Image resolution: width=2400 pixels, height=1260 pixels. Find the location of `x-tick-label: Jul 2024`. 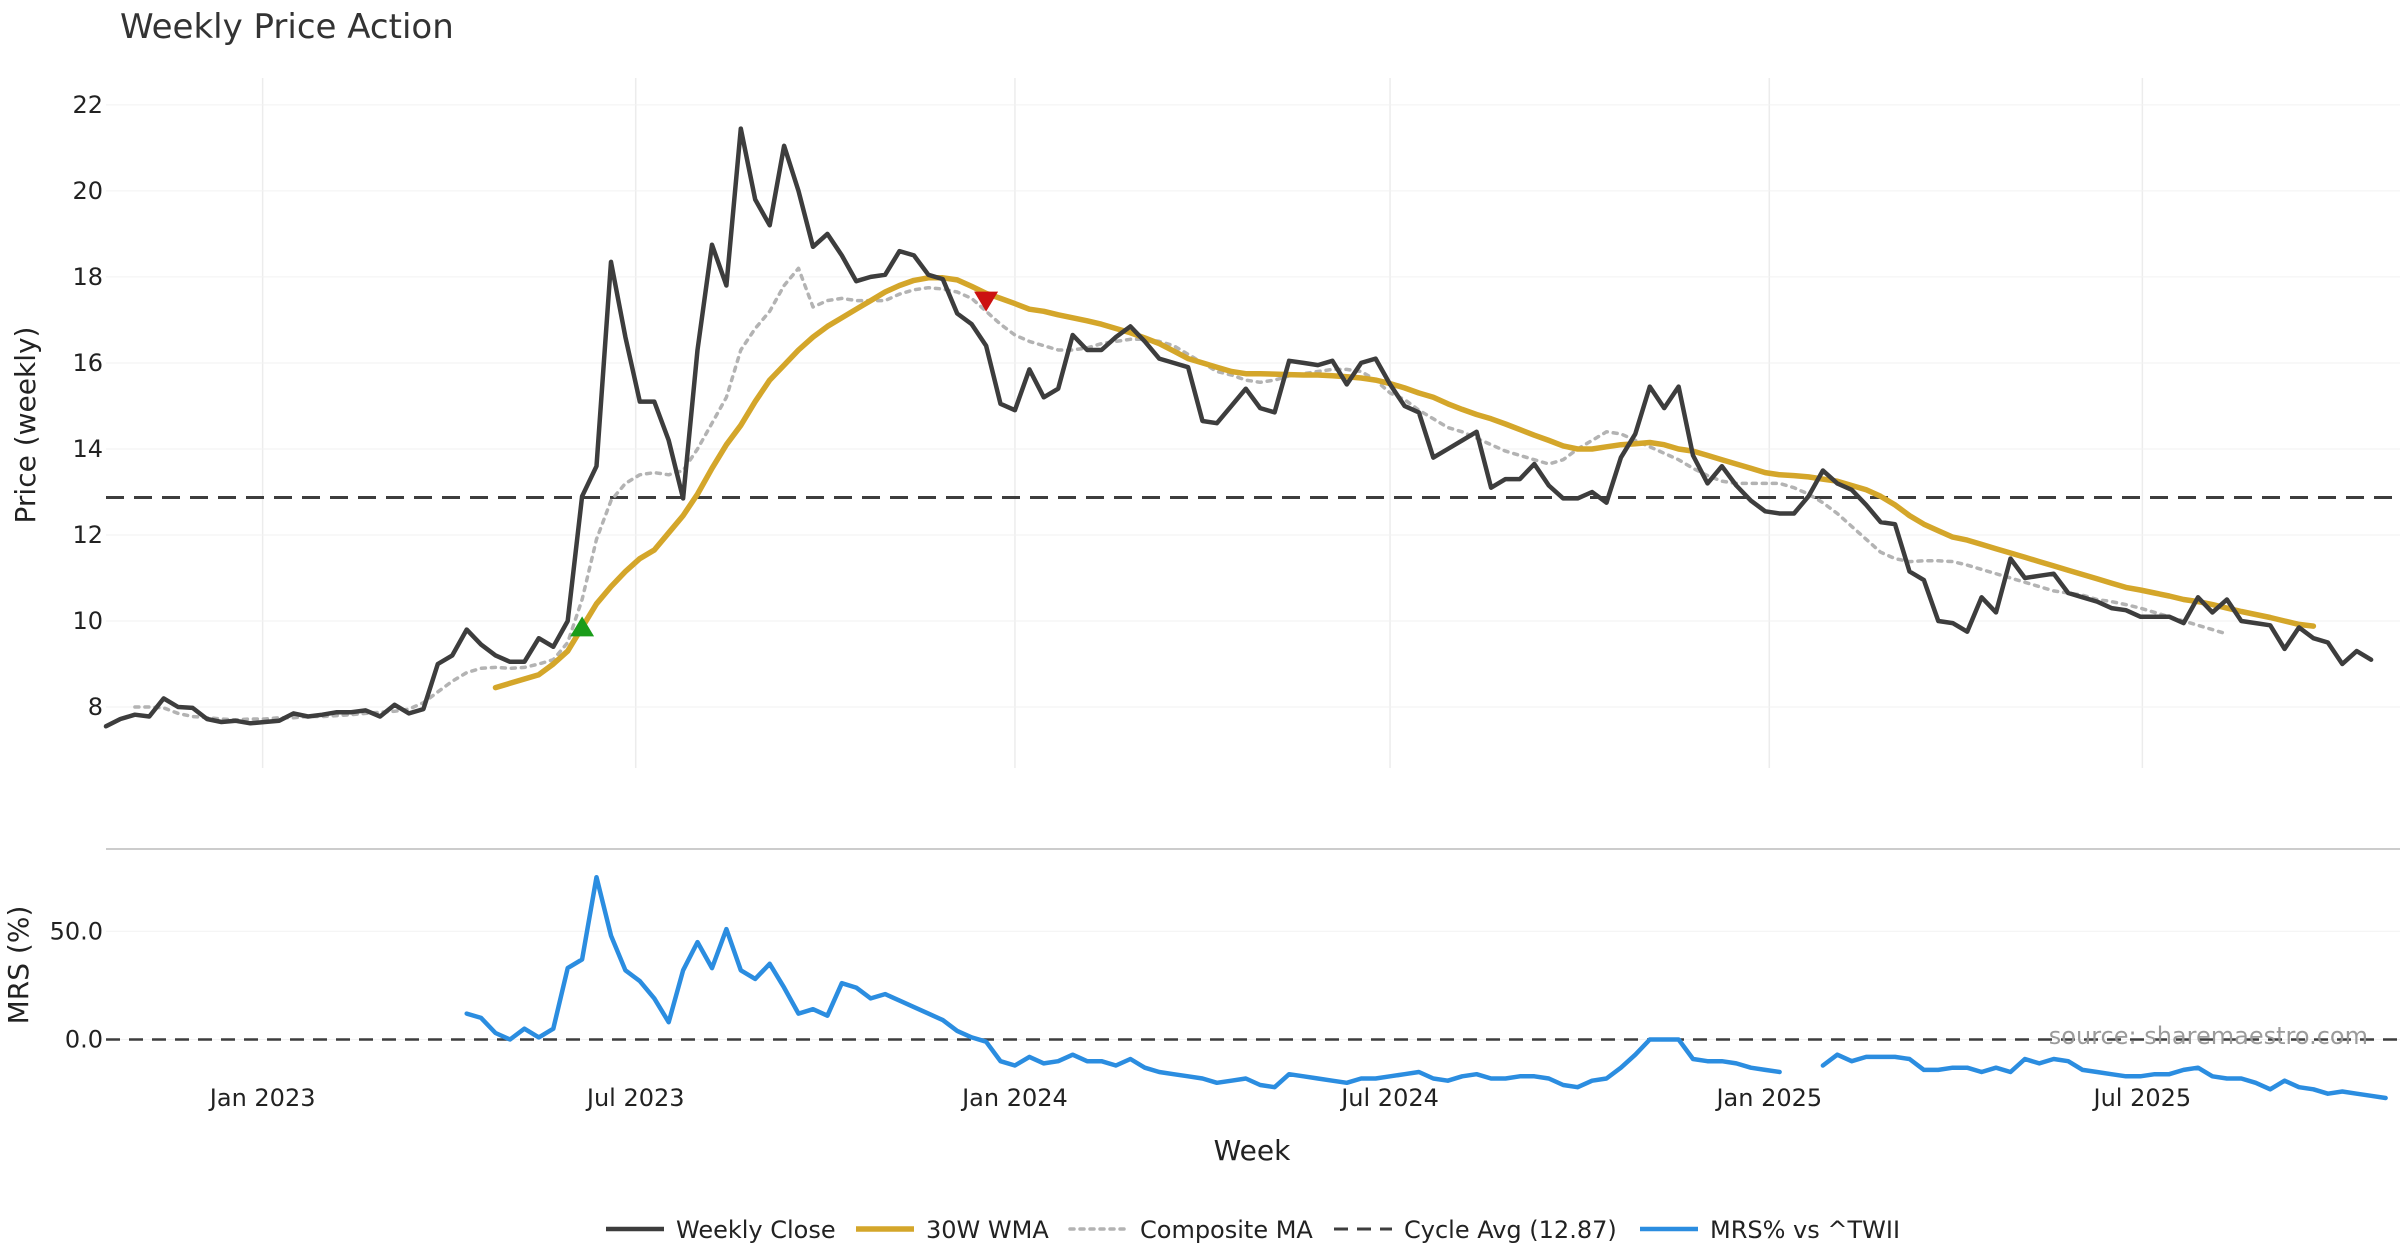

x-tick-label: Jul 2024 is located at coordinates (1389, 1098).